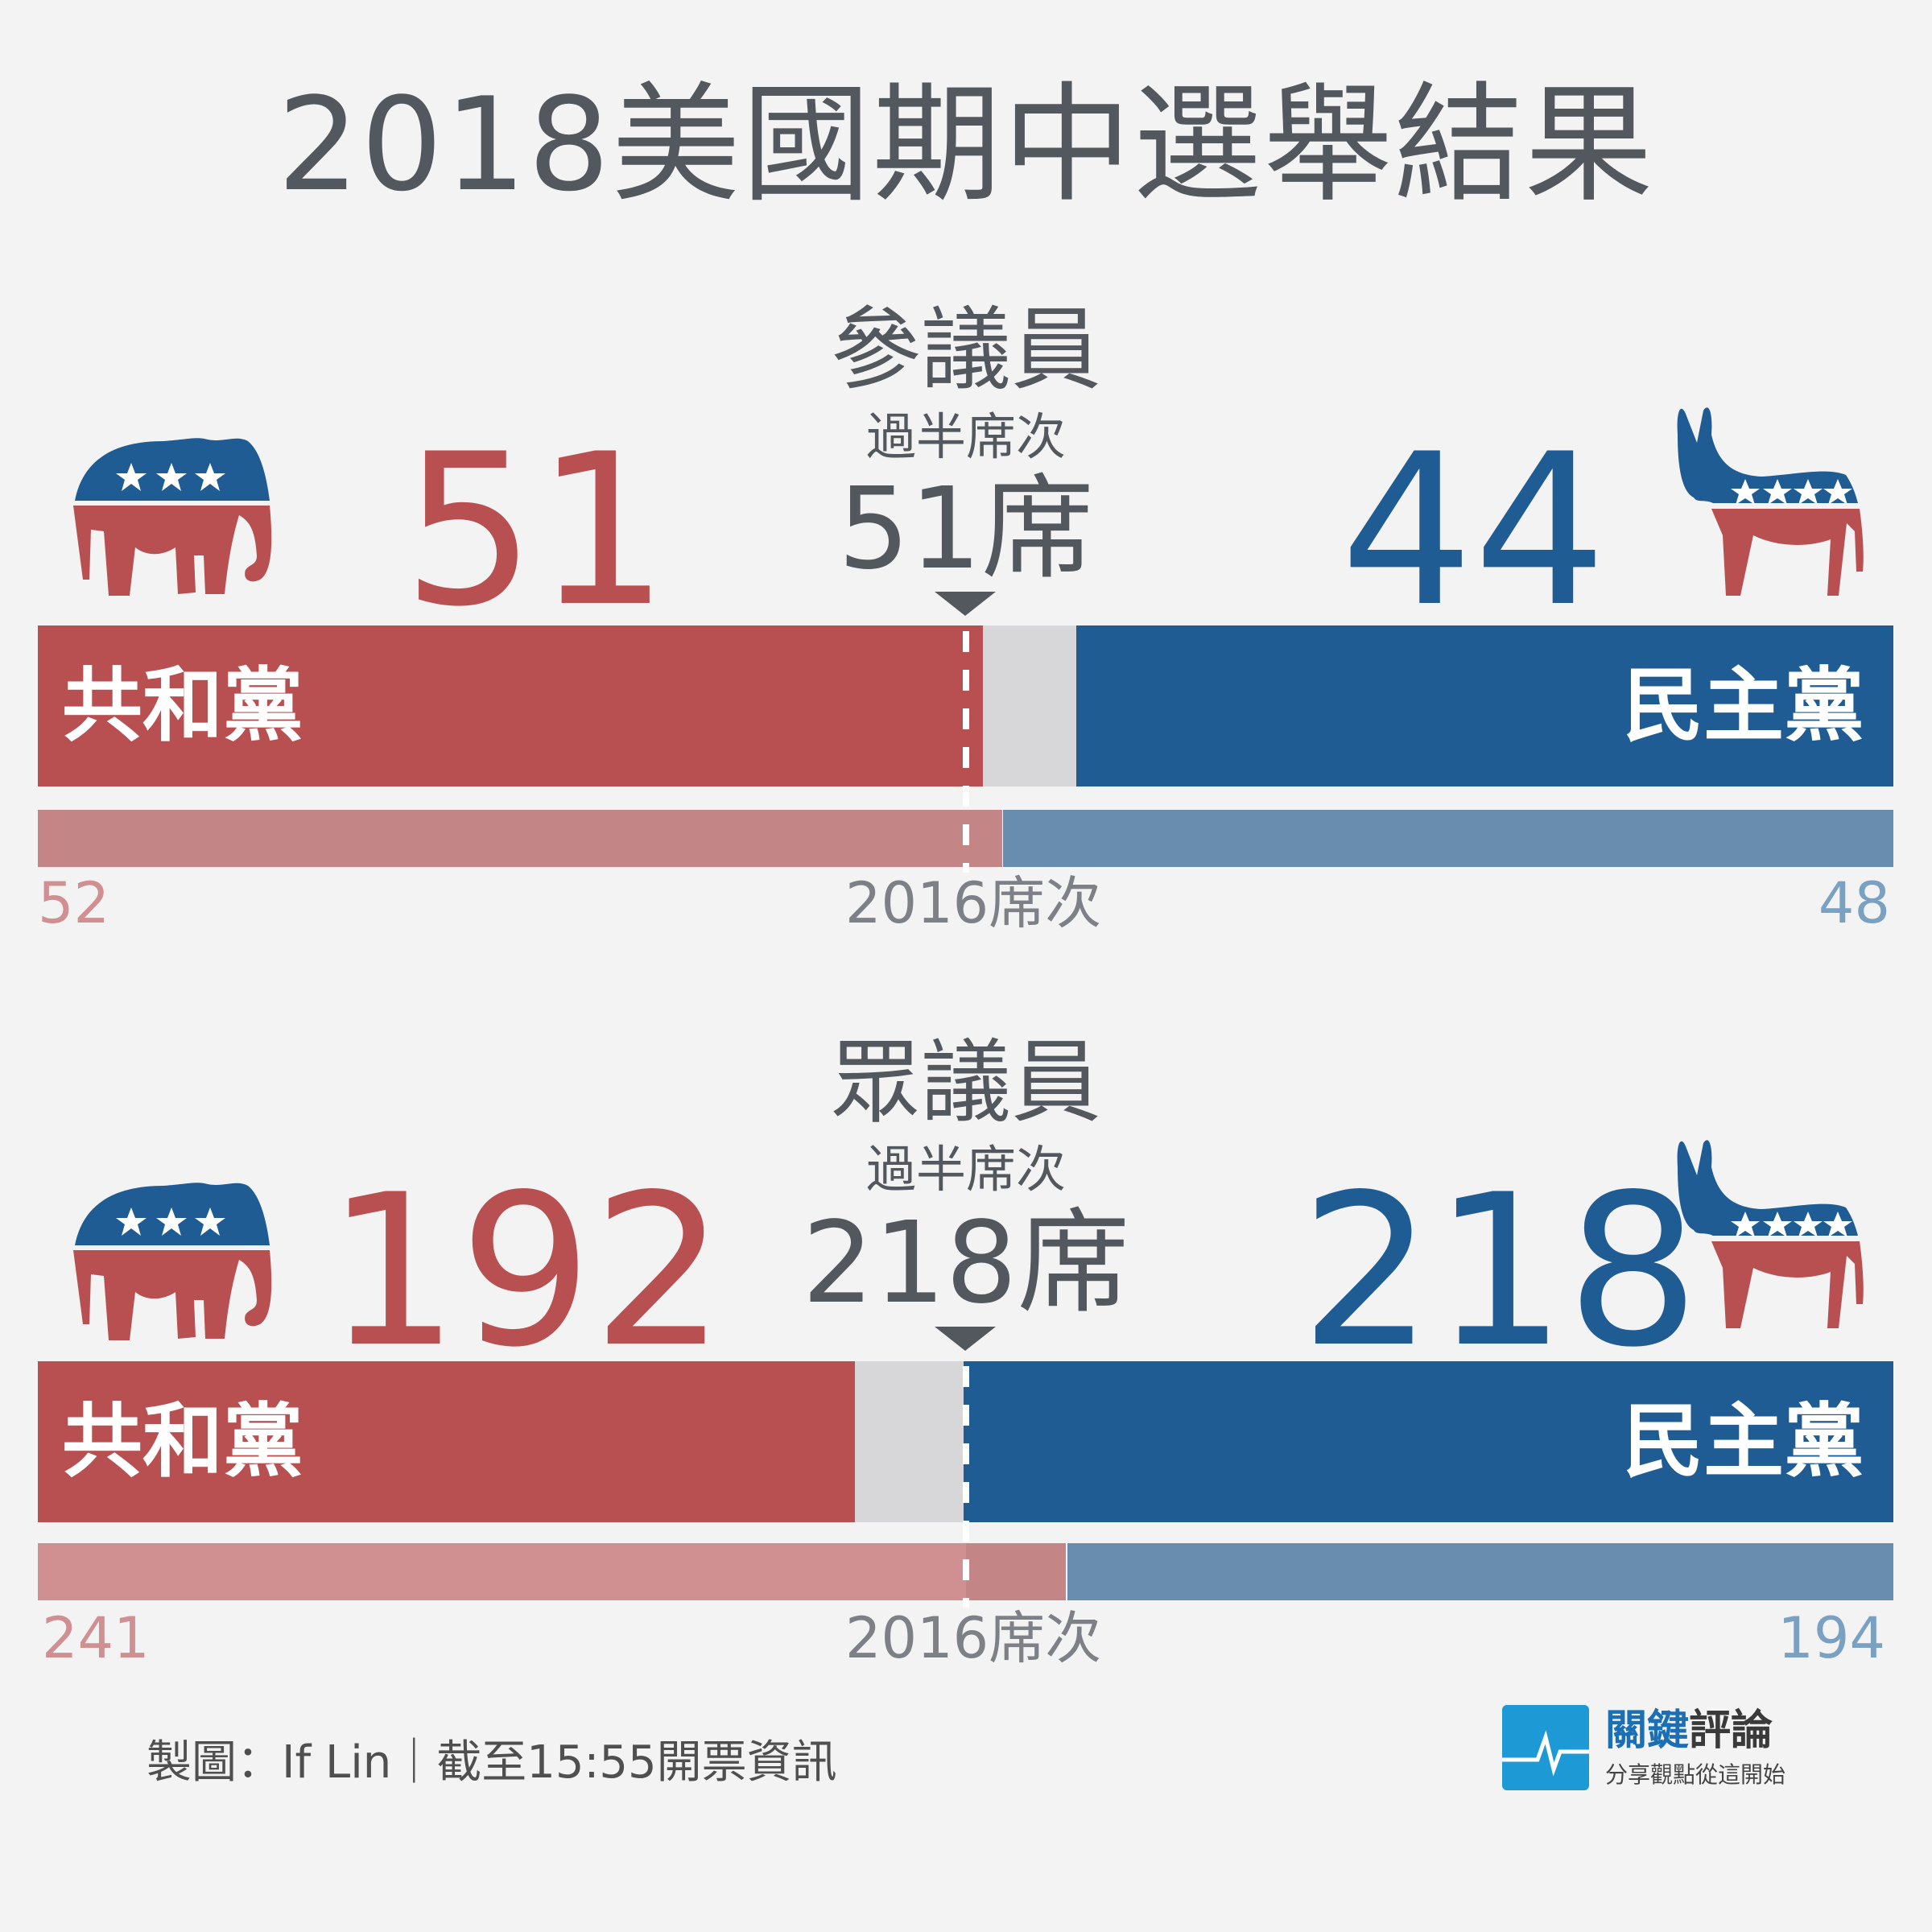 The image size is (1932, 1932). I want to click on senate-2018-bar: 共和黨 民主黨, so click(966, 705).